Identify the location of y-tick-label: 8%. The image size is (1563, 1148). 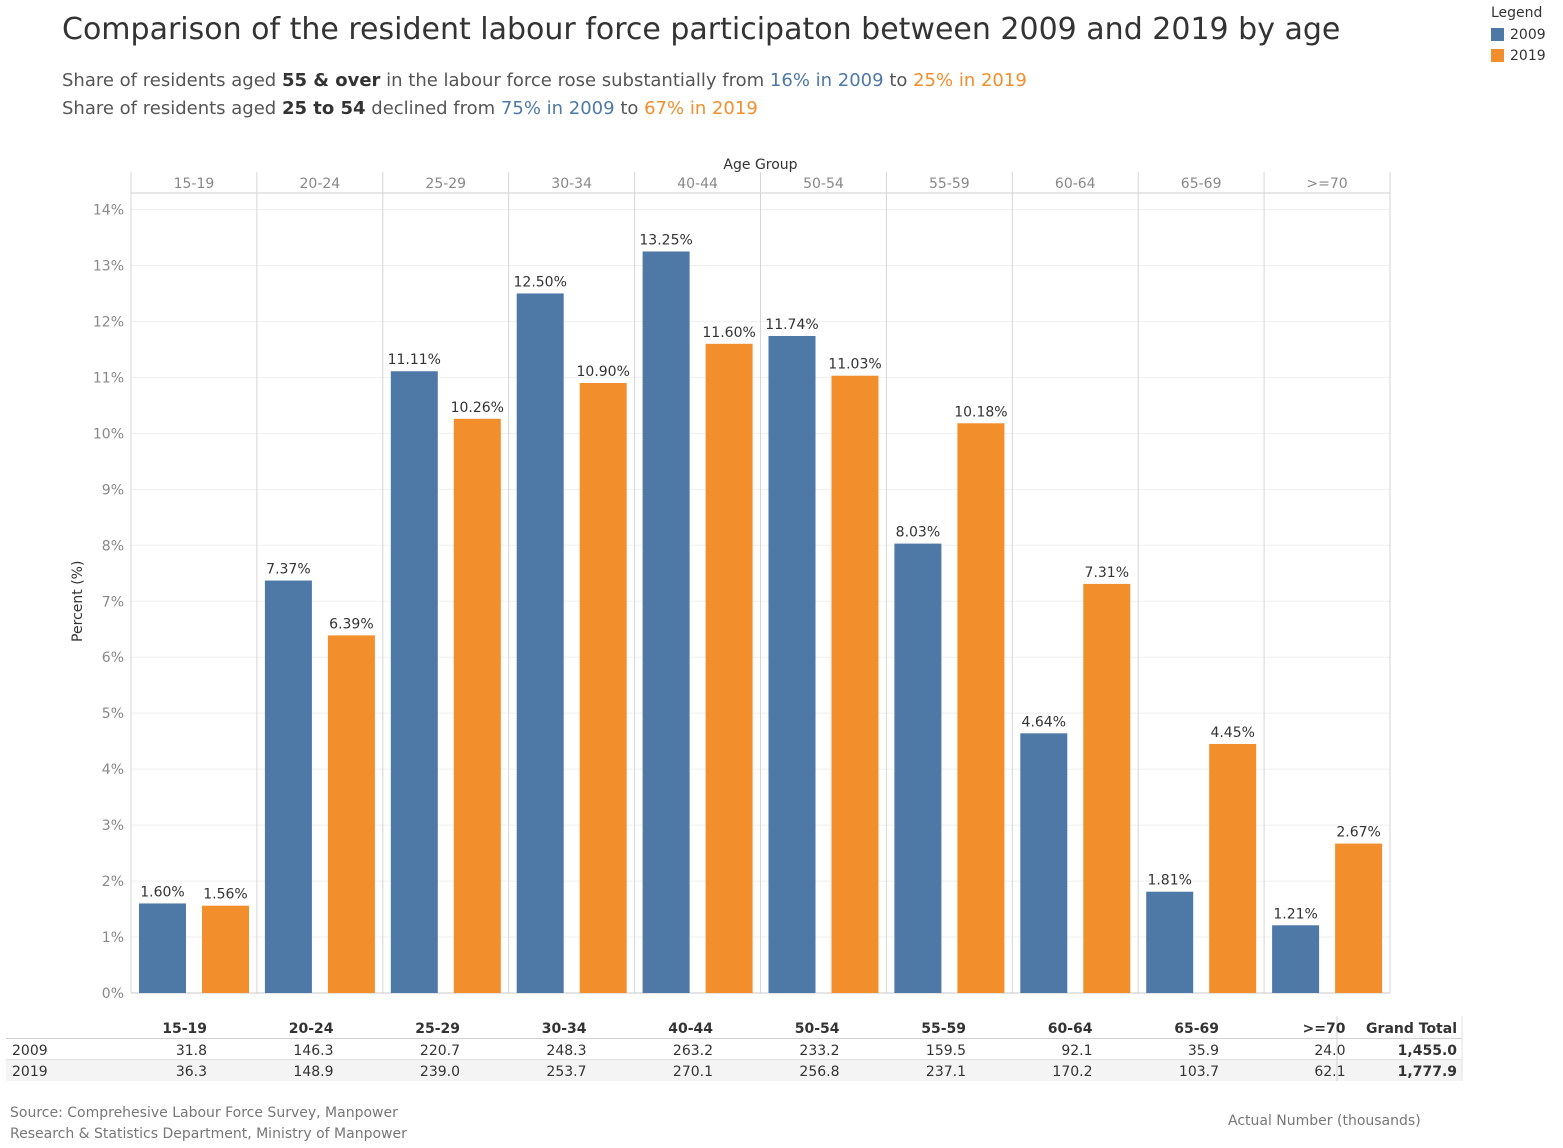
(113, 546).